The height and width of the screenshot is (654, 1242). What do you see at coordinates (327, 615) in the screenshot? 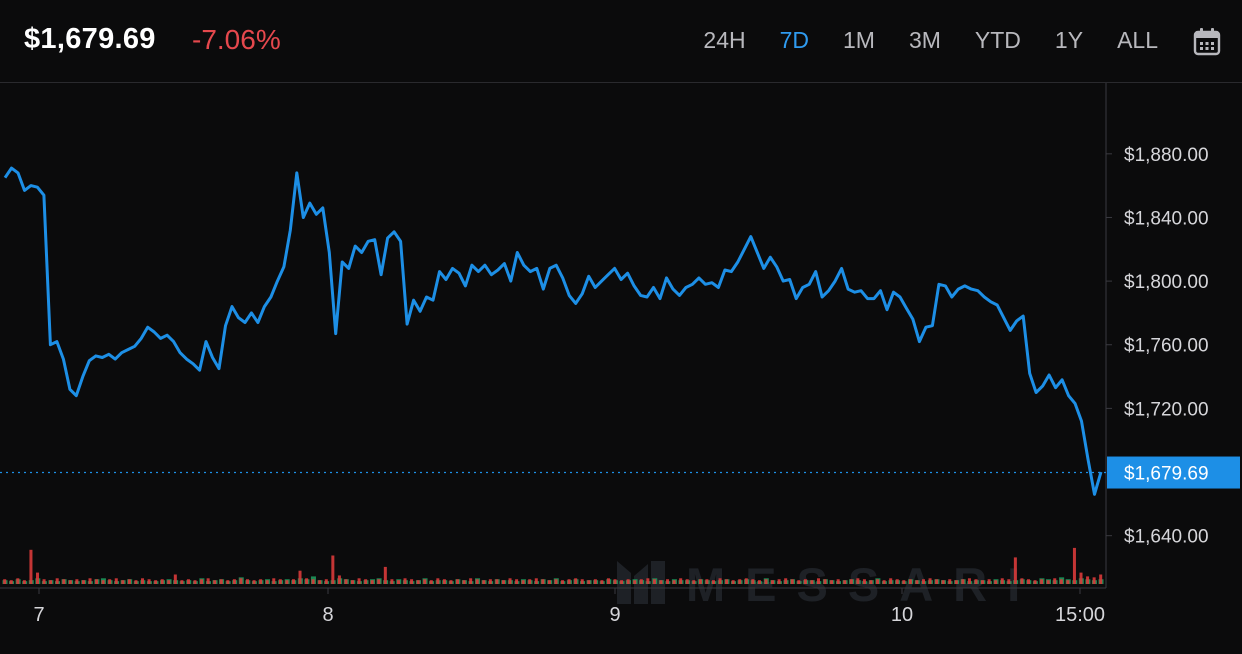
I see `x-tick-label: 8` at bounding box center [327, 615].